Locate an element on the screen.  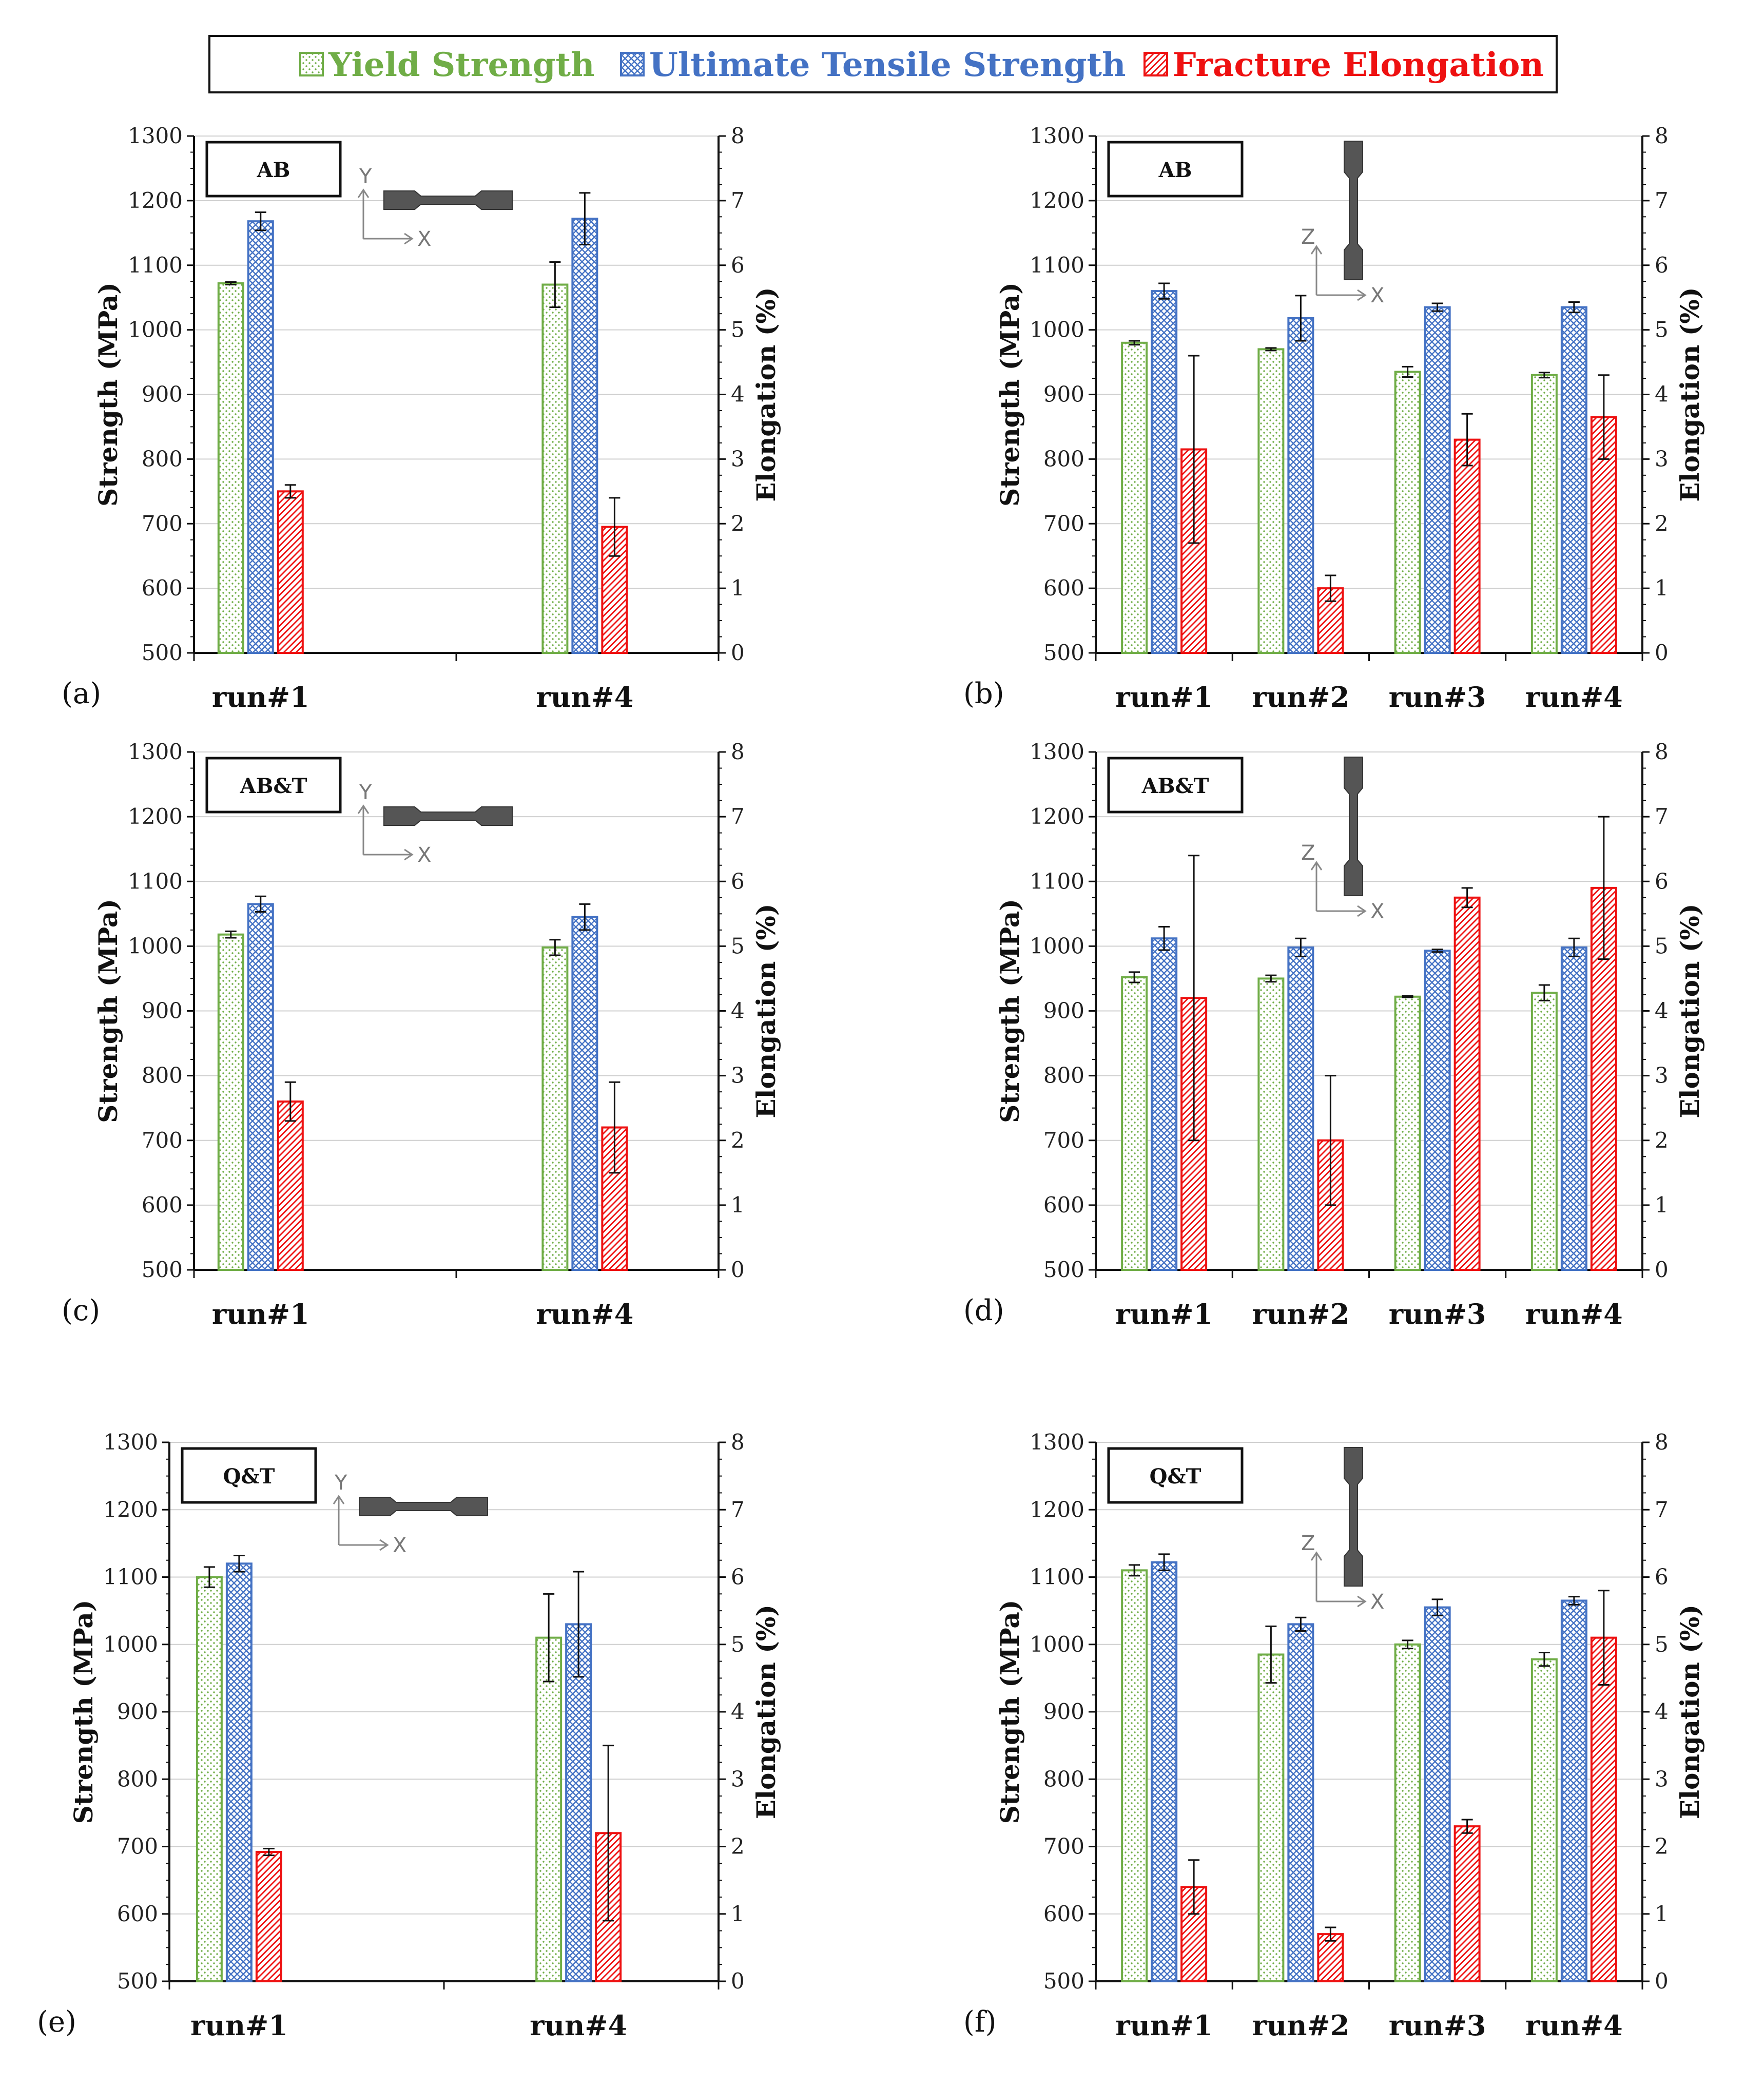
category-label: run#2 is located at coordinates (1300, 2025).